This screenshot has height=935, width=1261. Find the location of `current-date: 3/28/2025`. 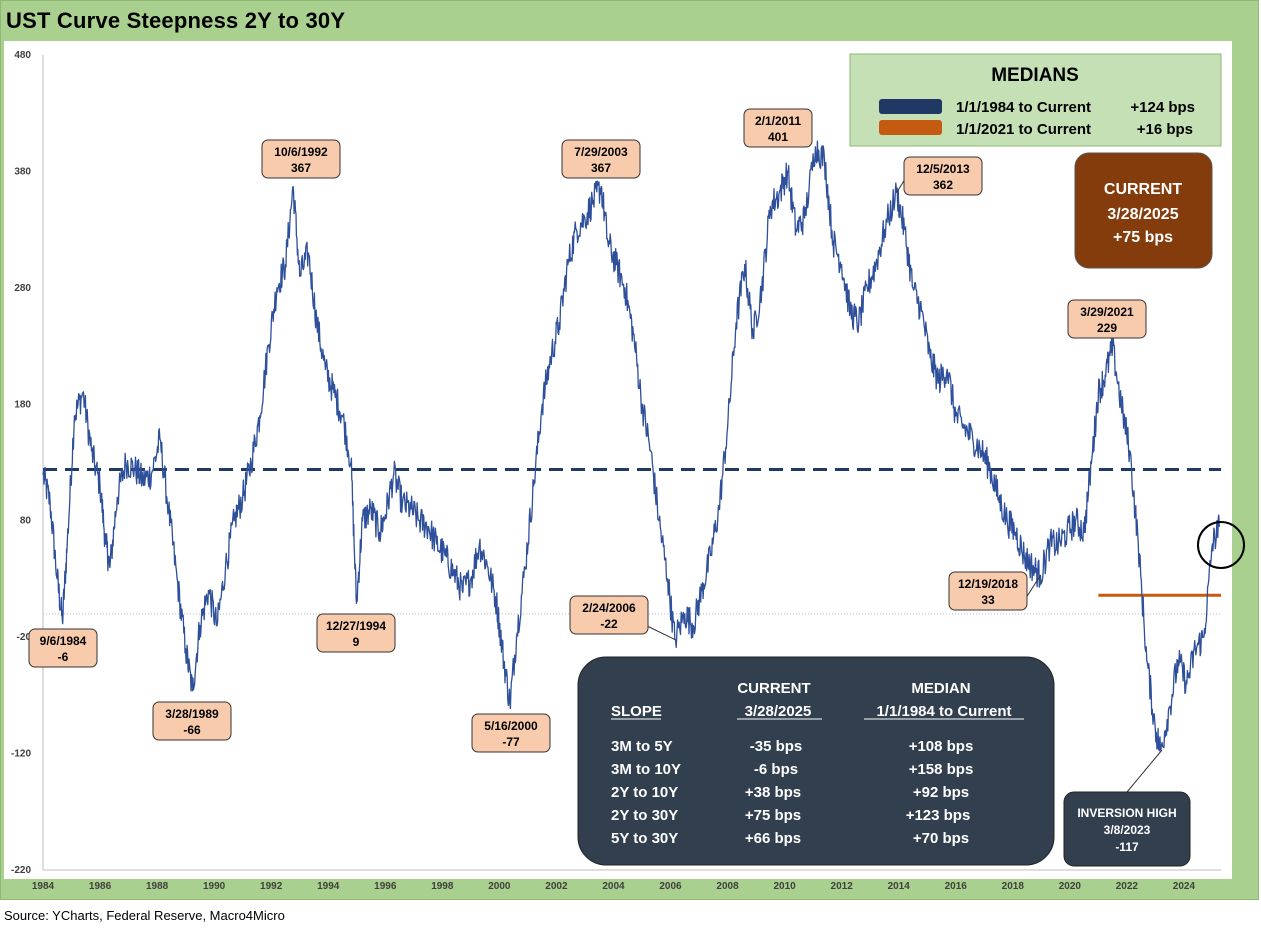

current-date: 3/28/2025 is located at coordinates (1142, 214).